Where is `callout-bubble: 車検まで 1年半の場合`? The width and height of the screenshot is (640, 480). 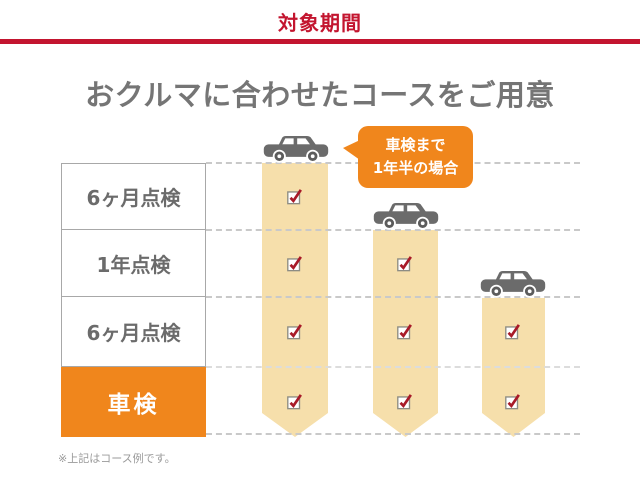 callout-bubble: 車検まで 1年半の場合 is located at coordinates (408, 157).